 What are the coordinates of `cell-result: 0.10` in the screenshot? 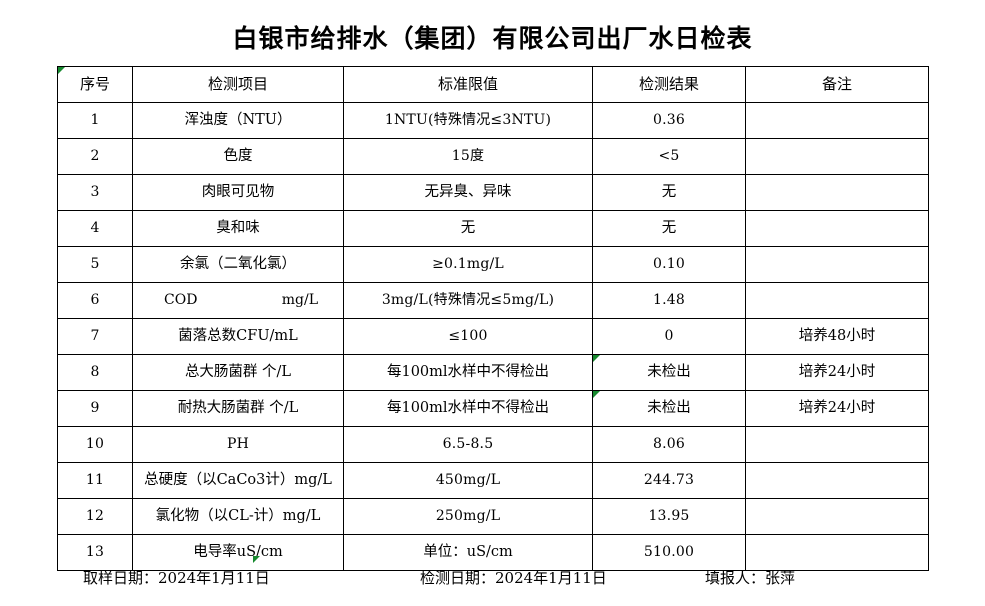 It's located at (669, 264).